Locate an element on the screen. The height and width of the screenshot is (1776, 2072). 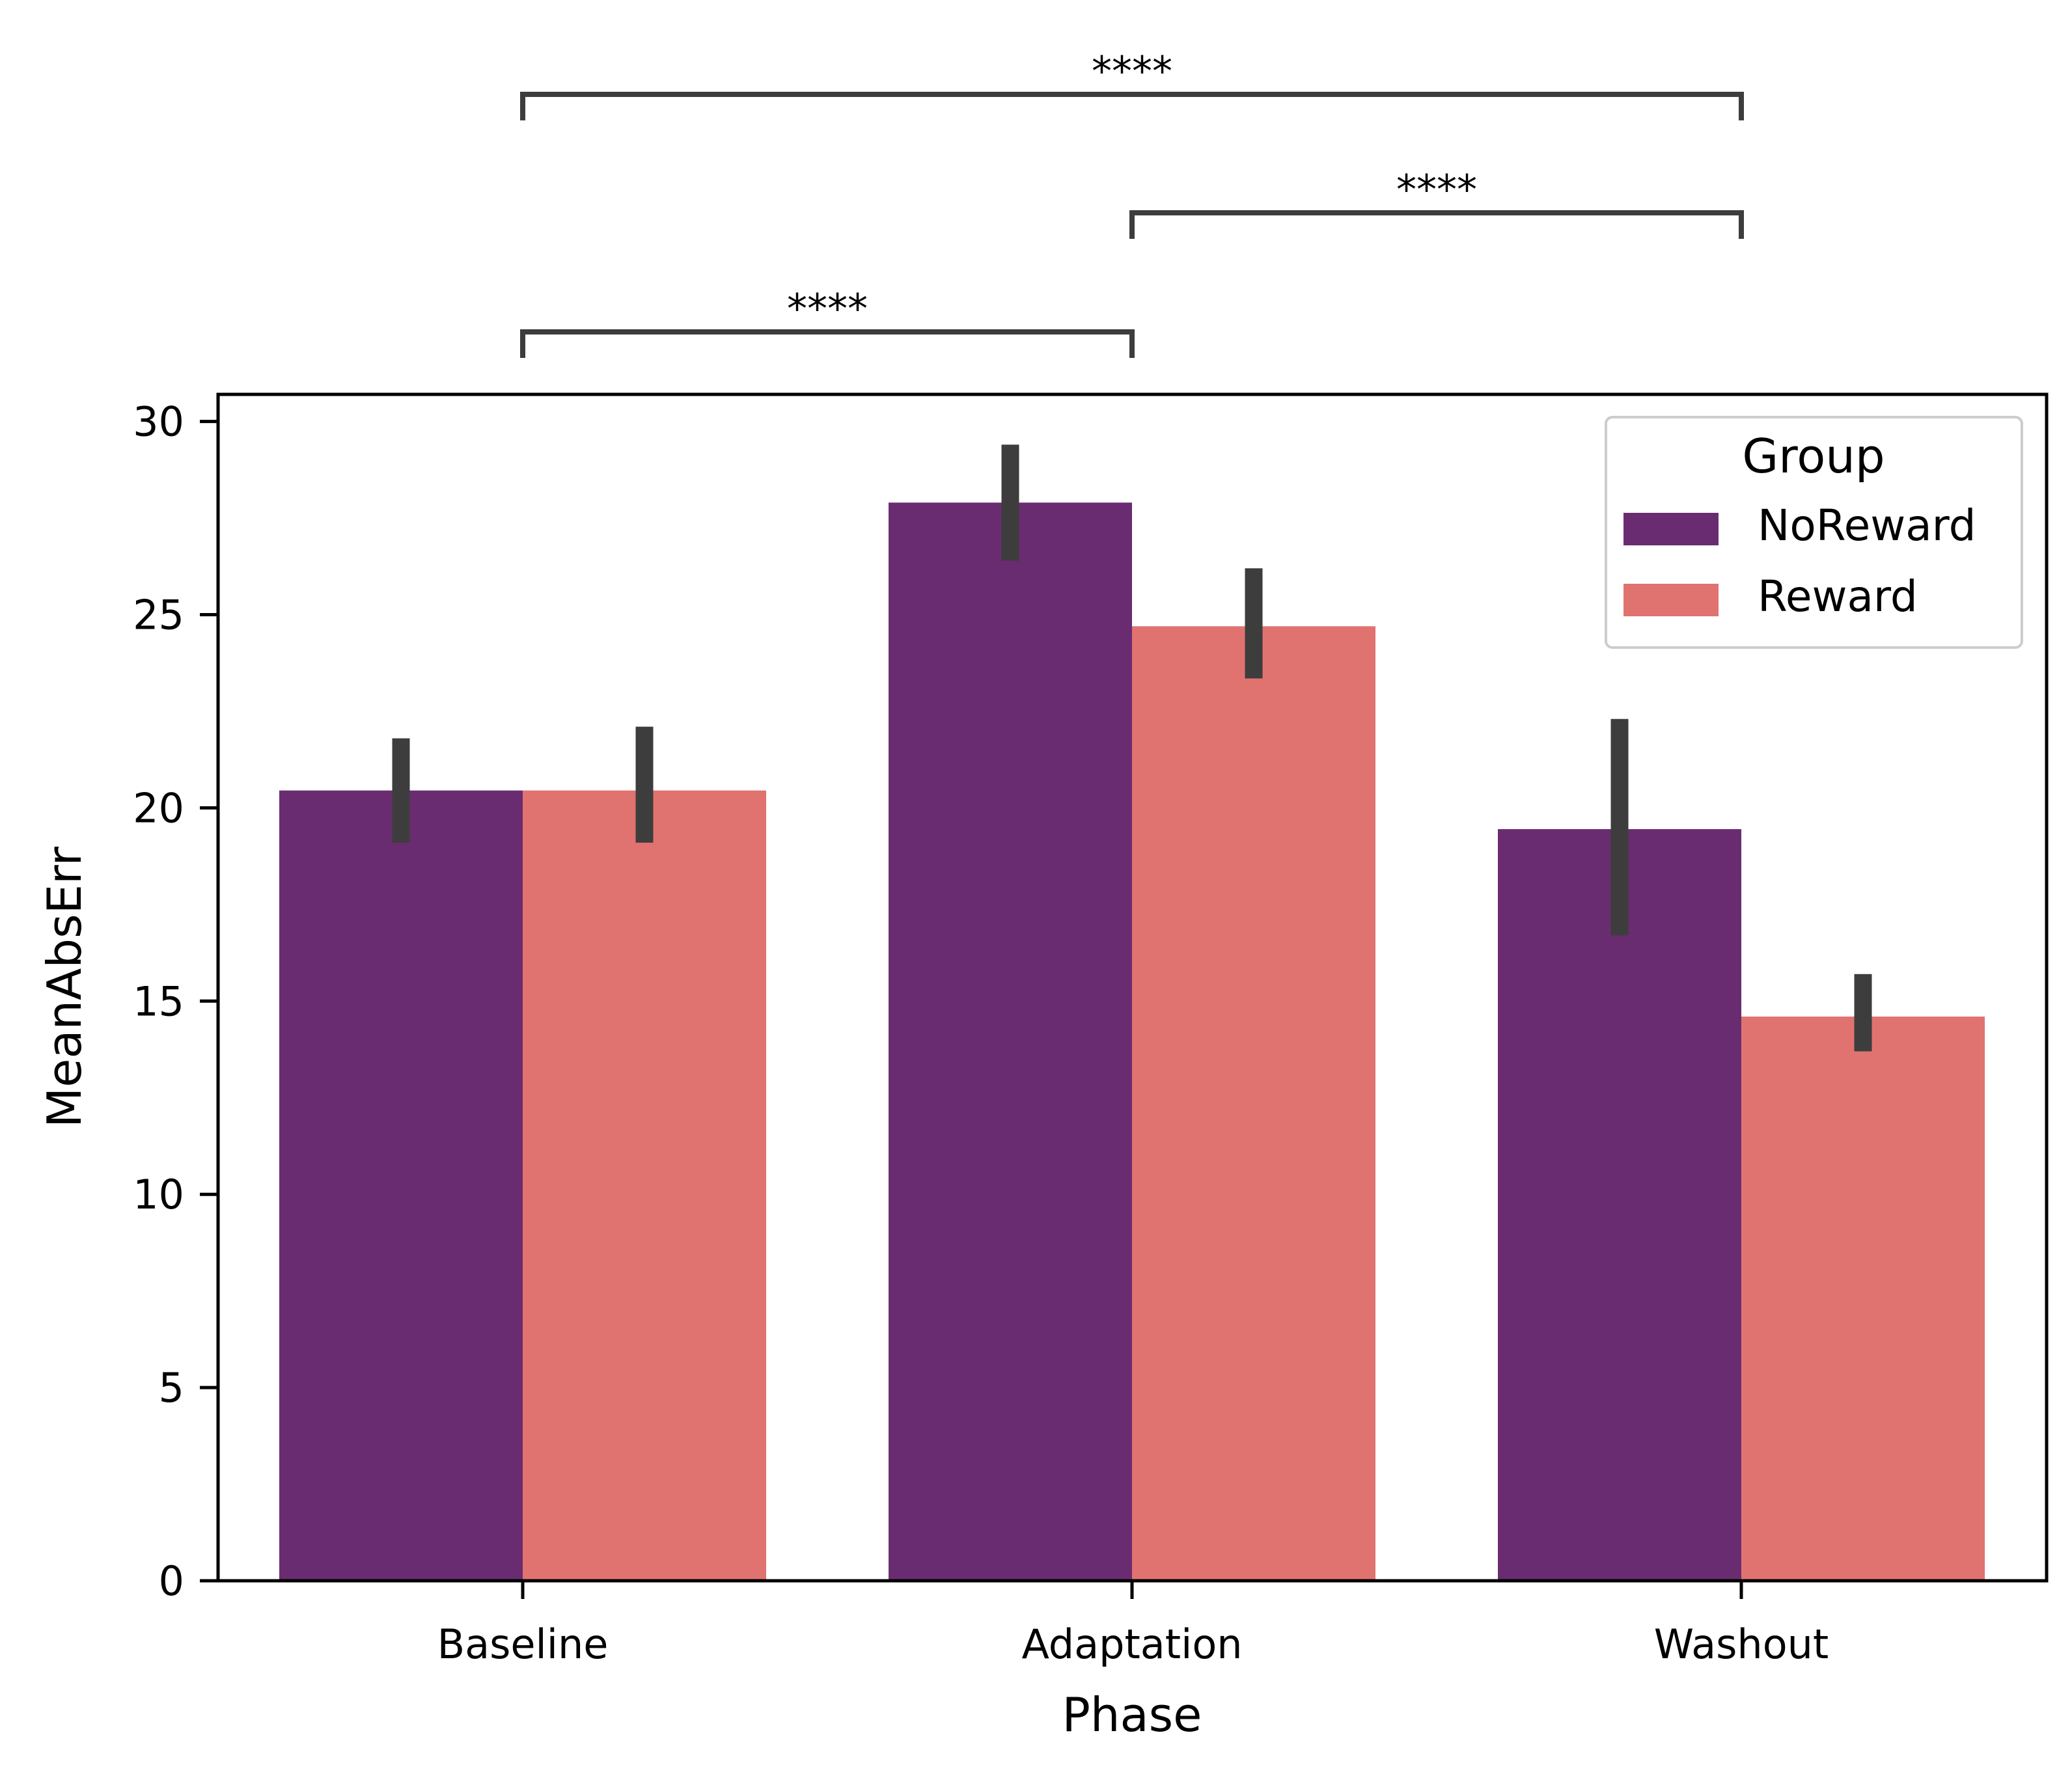
legend-swatch-noreward is located at coordinates (1671, 529).